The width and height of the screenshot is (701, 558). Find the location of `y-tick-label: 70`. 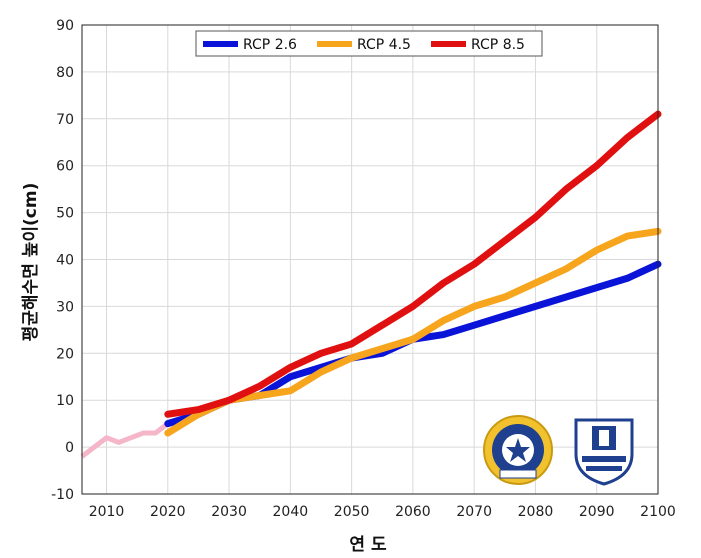

y-tick-label: 70 is located at coordinates (65, 120).